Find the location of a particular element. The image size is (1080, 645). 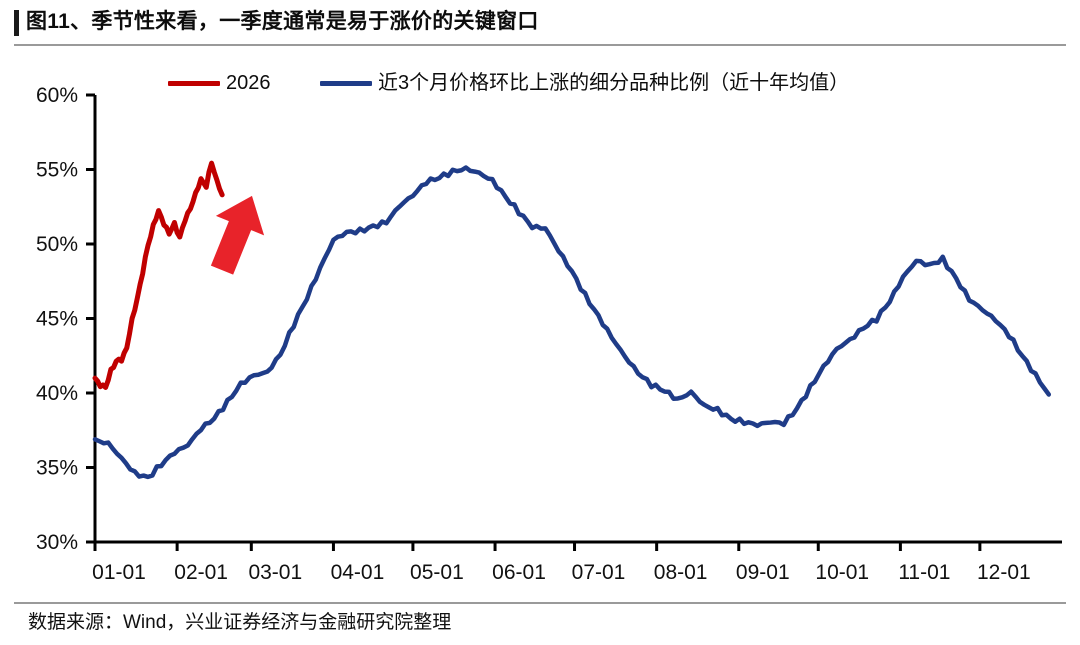

legend-item-average: 近3个月价格环比上涨的细分品种比例（近十年均值） is located at coordinates (584, 83).